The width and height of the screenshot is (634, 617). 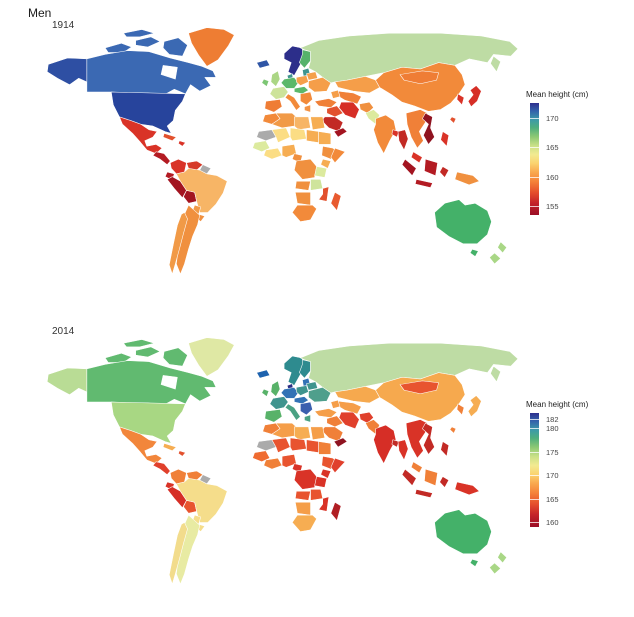 I want to click on region-ireland, so click(x=265, y=82).